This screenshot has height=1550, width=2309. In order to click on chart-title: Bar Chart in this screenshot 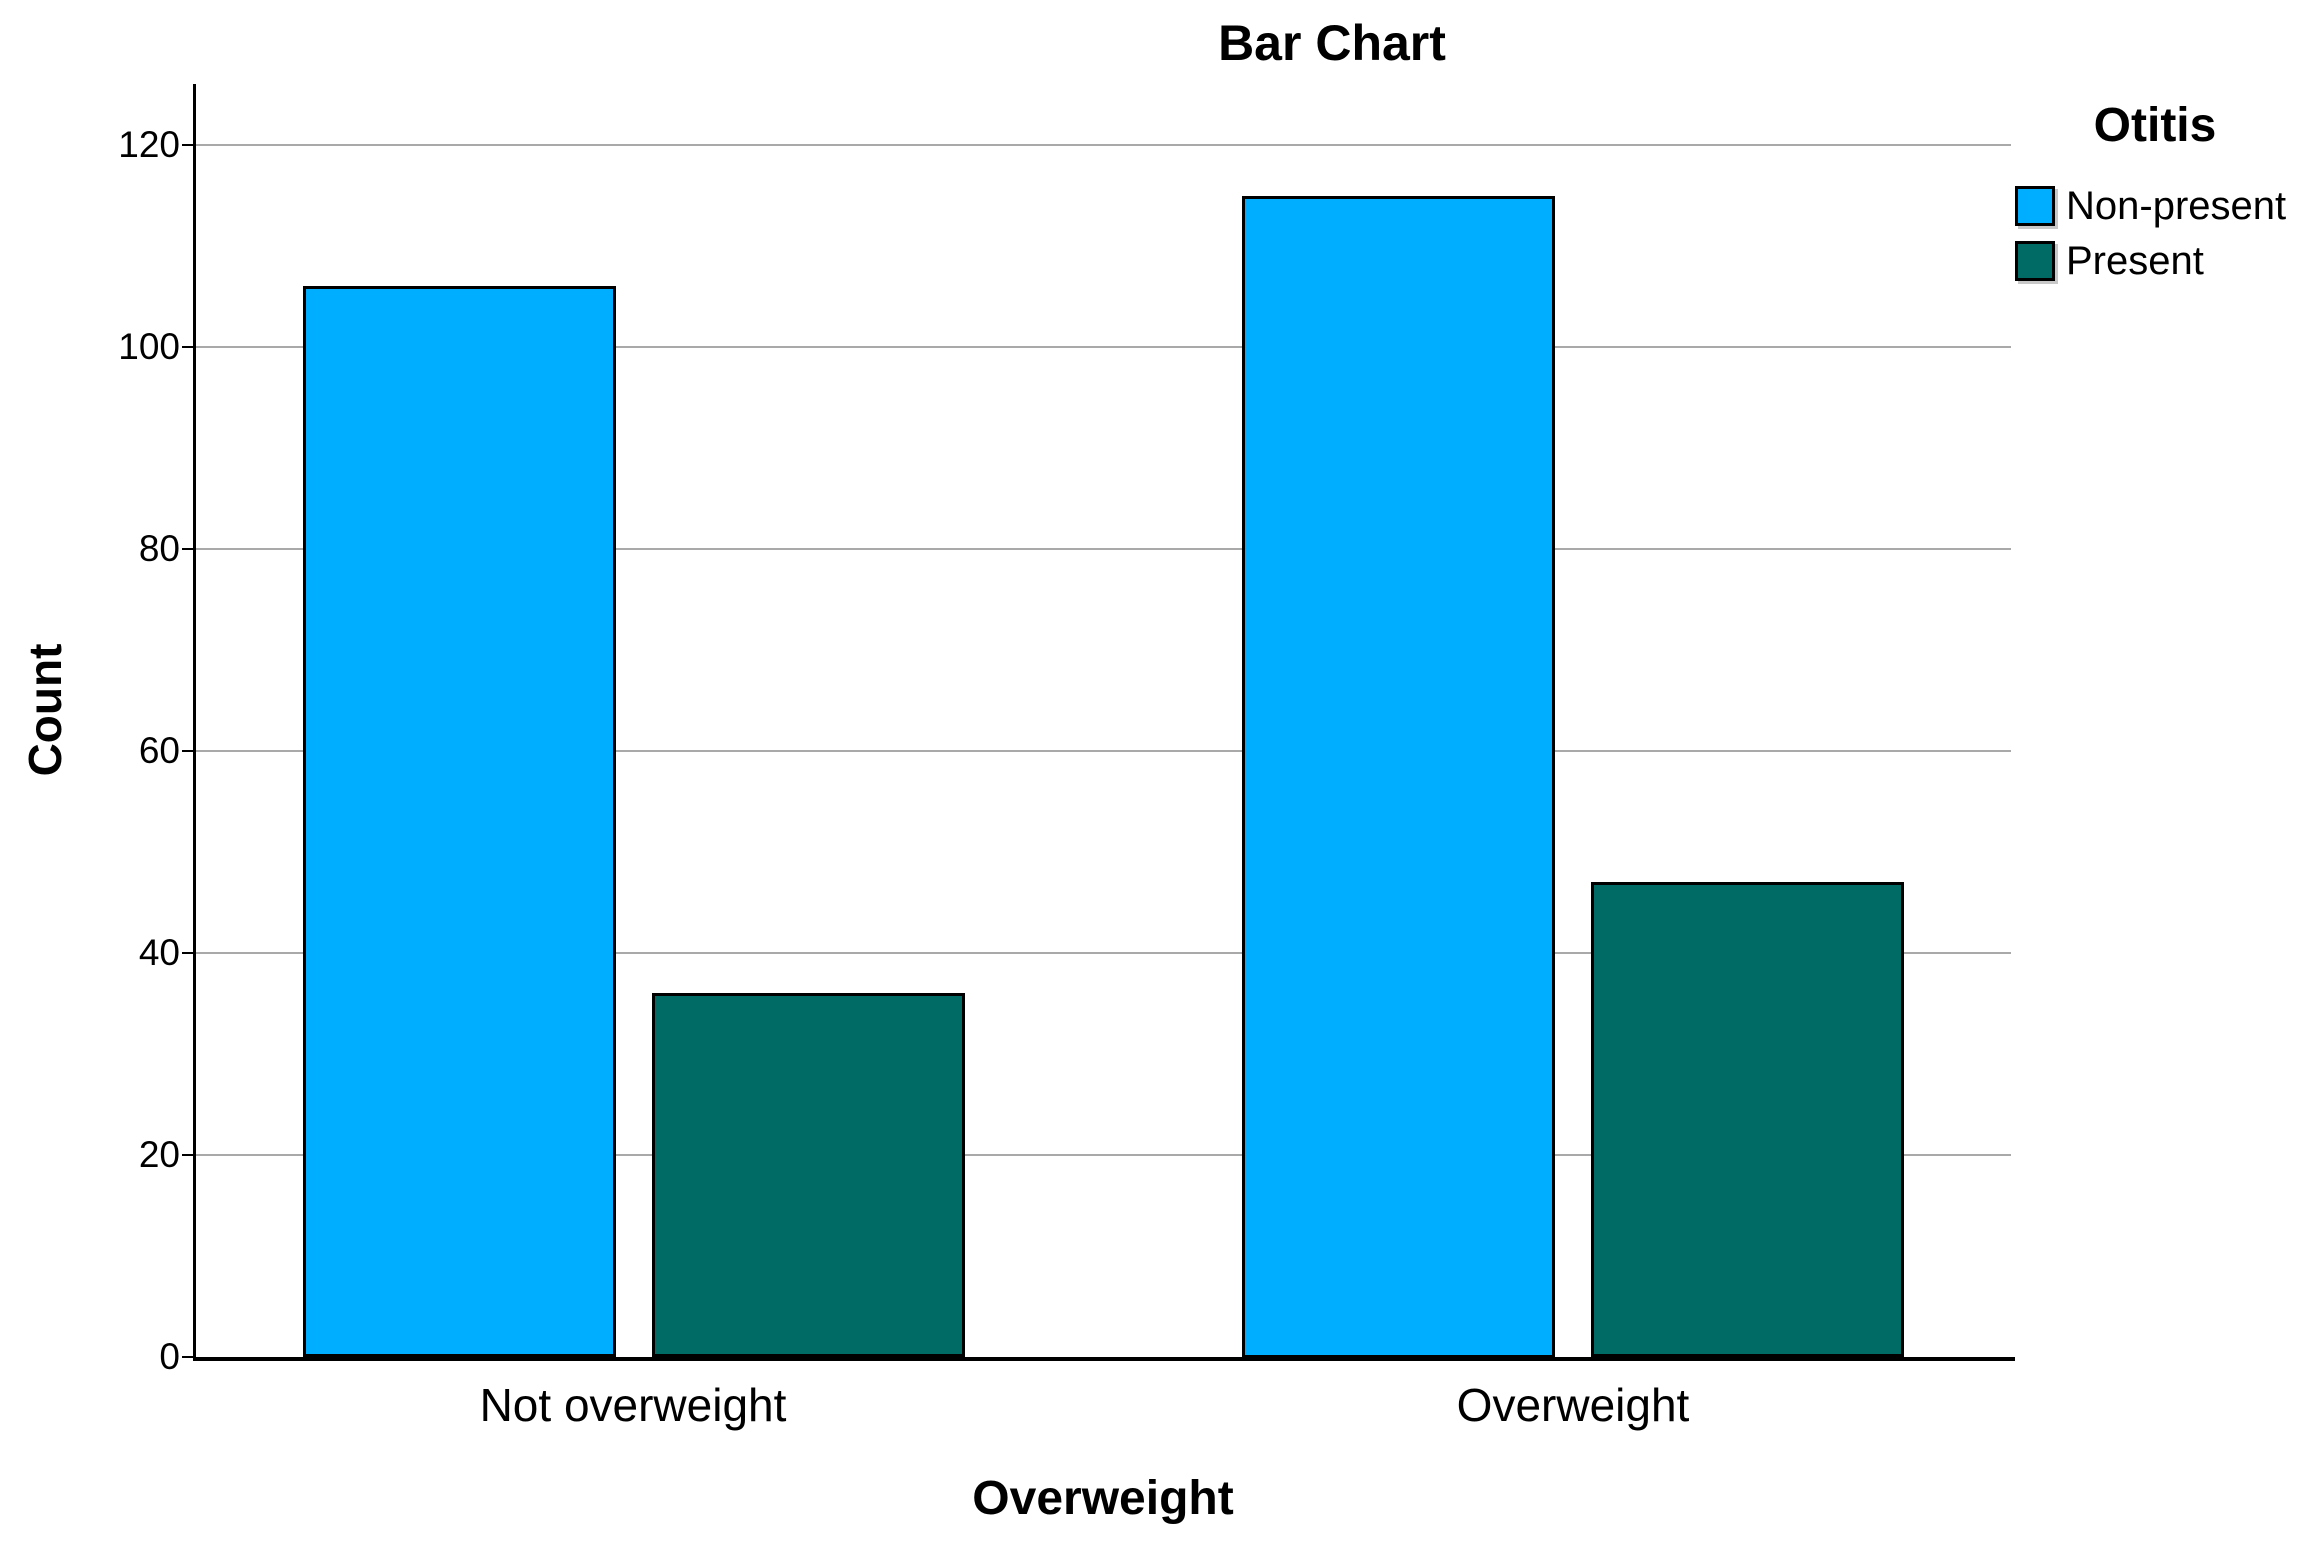, I will do `click(1332, 43)`.